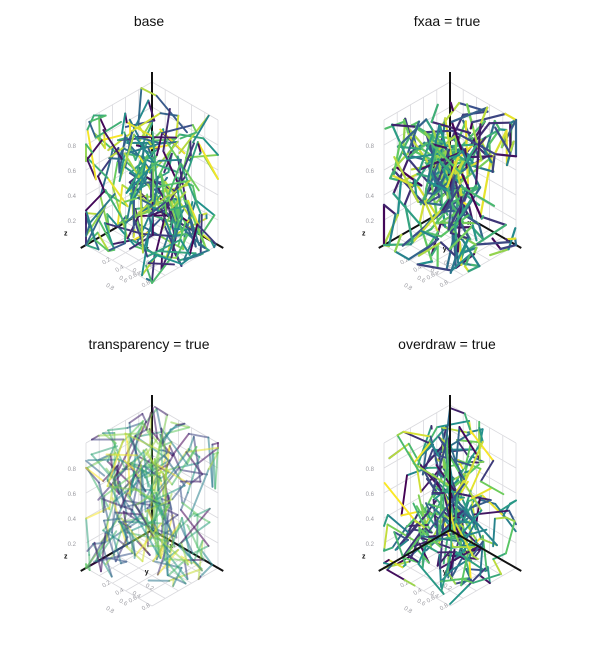 This screenshot has height=646, width=596. I want to click on z-axis-label: z, so click(364, 234).